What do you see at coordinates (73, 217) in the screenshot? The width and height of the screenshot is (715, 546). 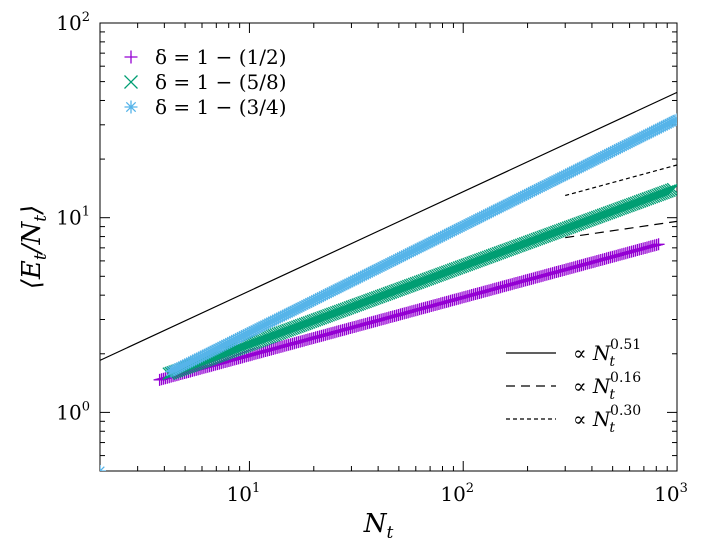 I see `y-tick-label: 101` at bounding box center [73, 217].